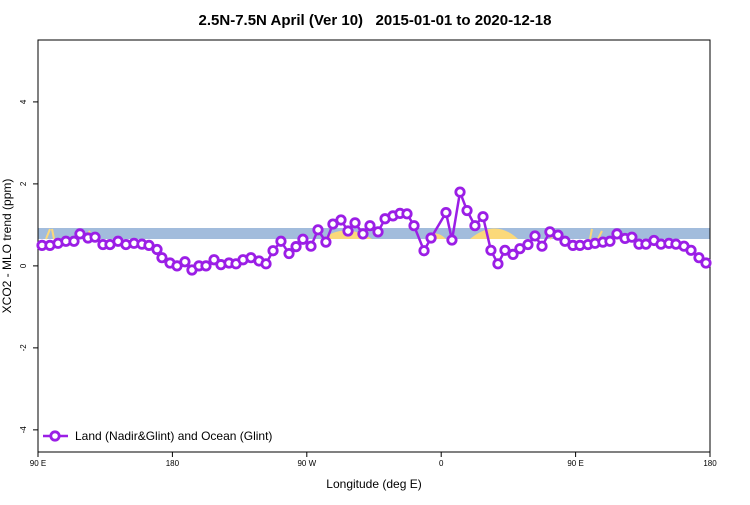  What do you see at coordinates (23, 430) in the screenshot?
I see `y-tick-label: -4` at bounding box center [23, 430].